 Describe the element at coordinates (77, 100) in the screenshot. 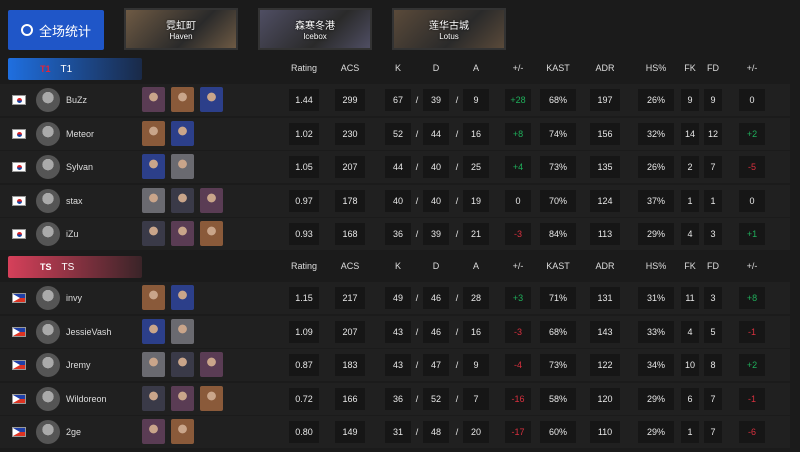

I see `player-name: BuZz` at that location.